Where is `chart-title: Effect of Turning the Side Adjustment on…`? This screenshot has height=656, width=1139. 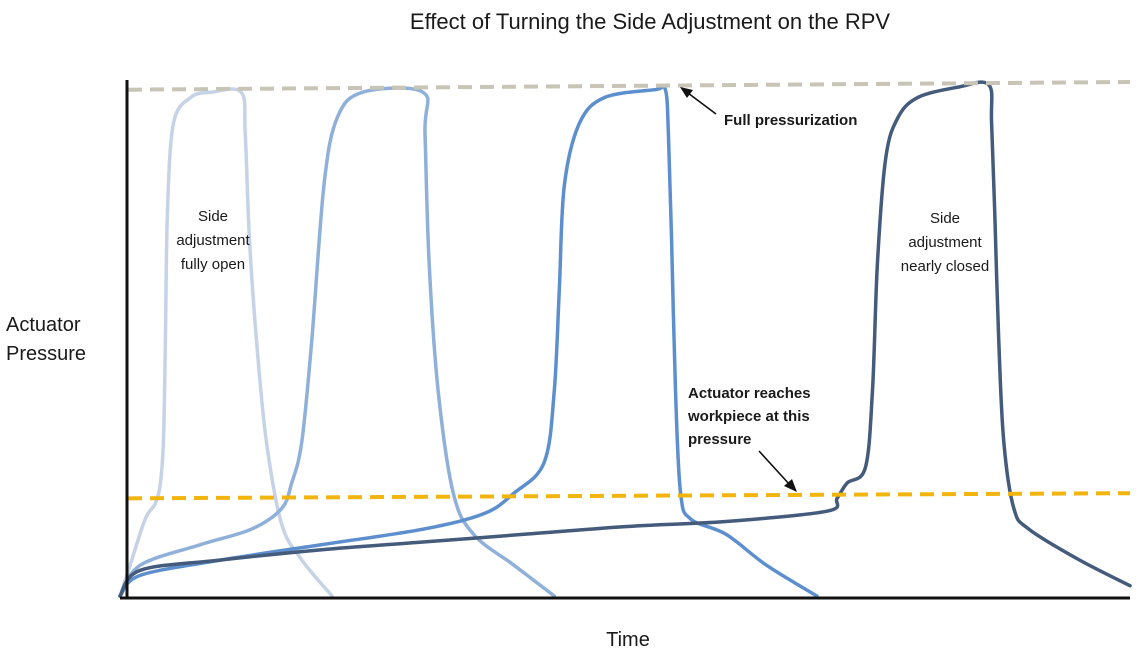
chart-title: Effect of Turning the Side Adjustment on… is located at coordinates (650, 21).